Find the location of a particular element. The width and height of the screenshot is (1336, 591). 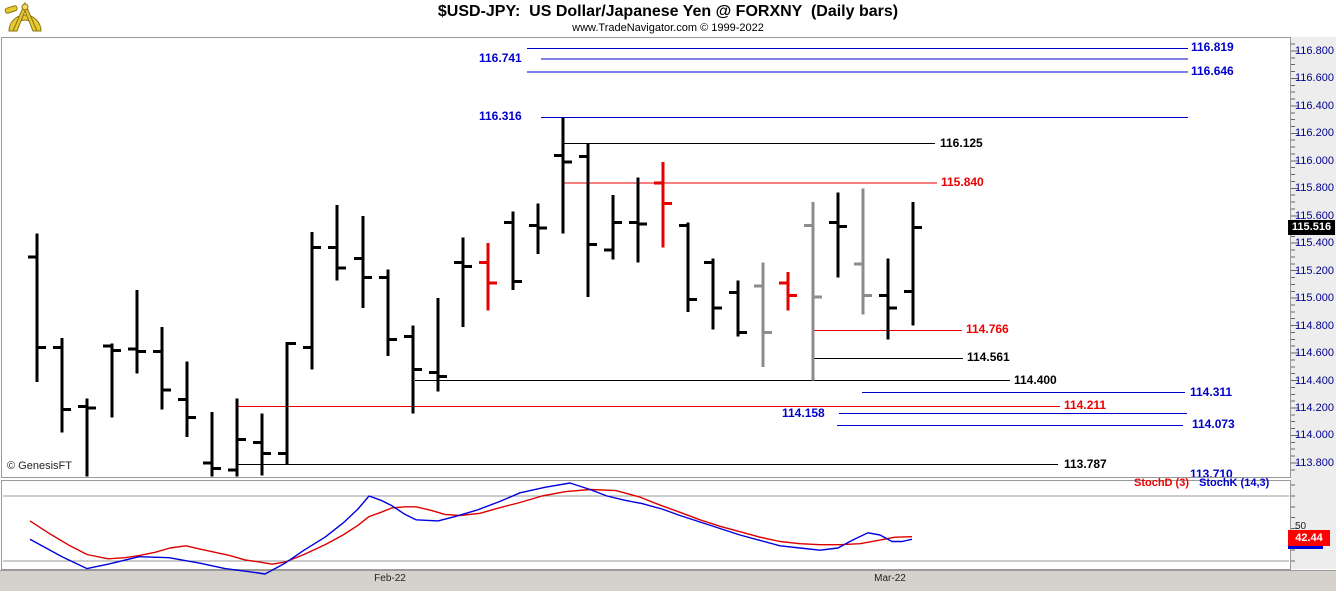

price-axis-label: 113.800 is located at coordinates (1314, 462).